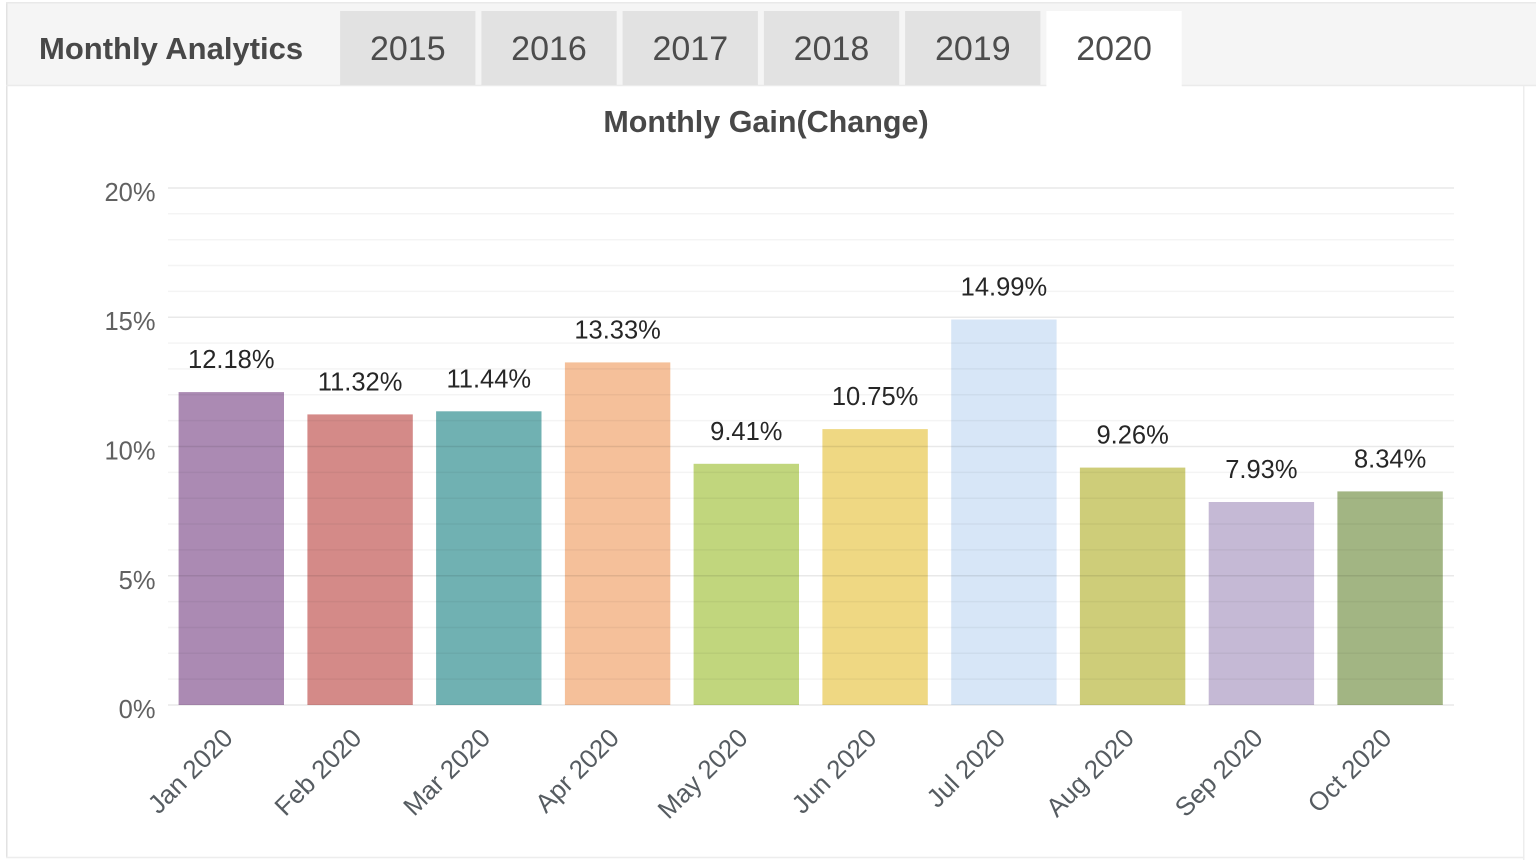 This screenshot has height=865, width=1536. What do you see at coordinates (690, 49) in the screenshot?
I see `svg-text: 2017` at bounding box center [690, 49].